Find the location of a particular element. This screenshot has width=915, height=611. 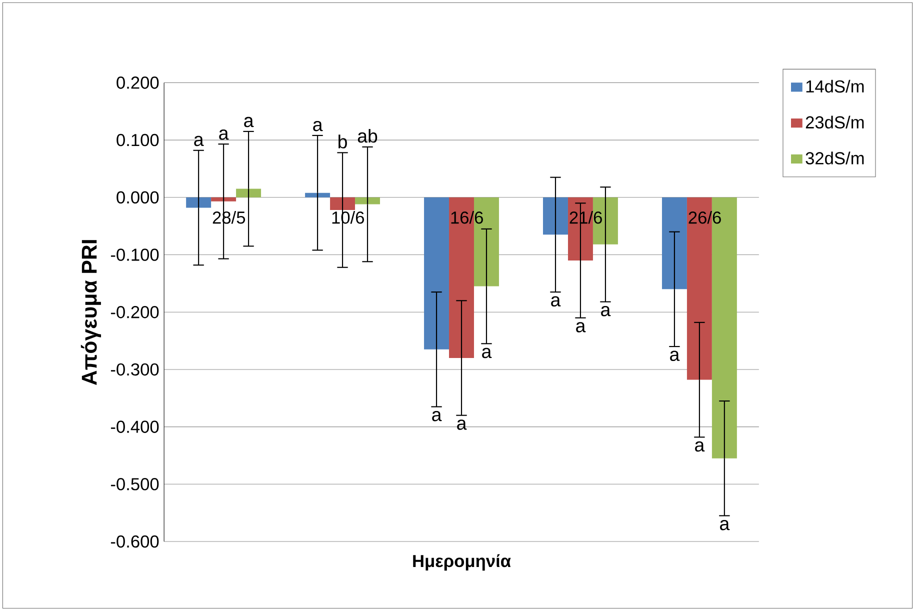

annotation: ab is located at coordinates (368, 136).